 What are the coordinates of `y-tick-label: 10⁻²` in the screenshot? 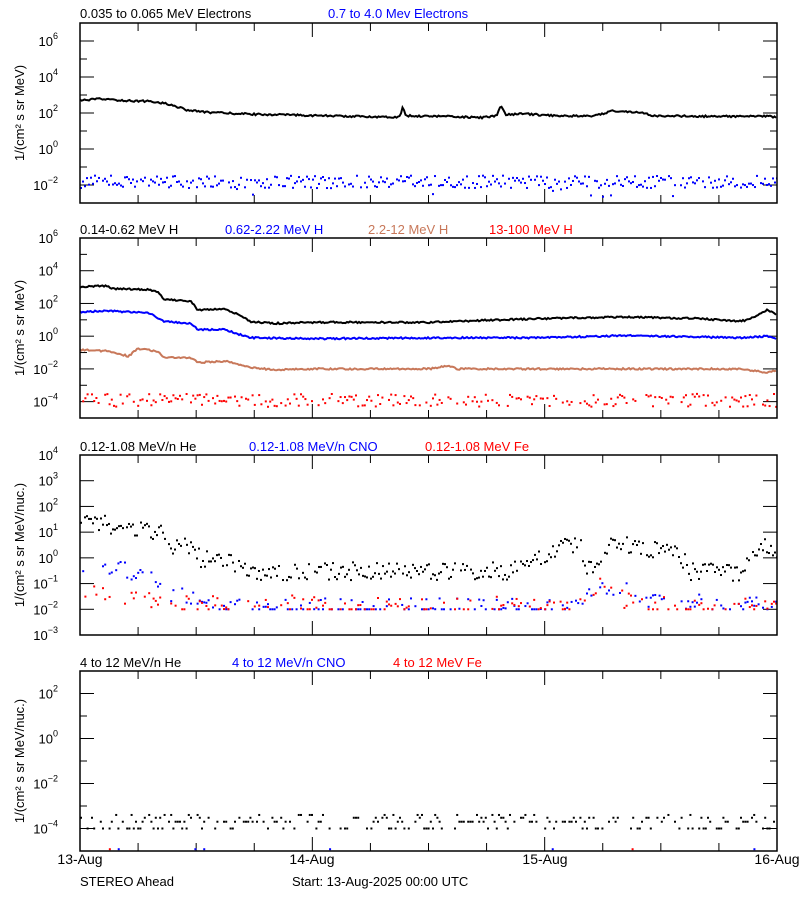 It's located at (45, 608).